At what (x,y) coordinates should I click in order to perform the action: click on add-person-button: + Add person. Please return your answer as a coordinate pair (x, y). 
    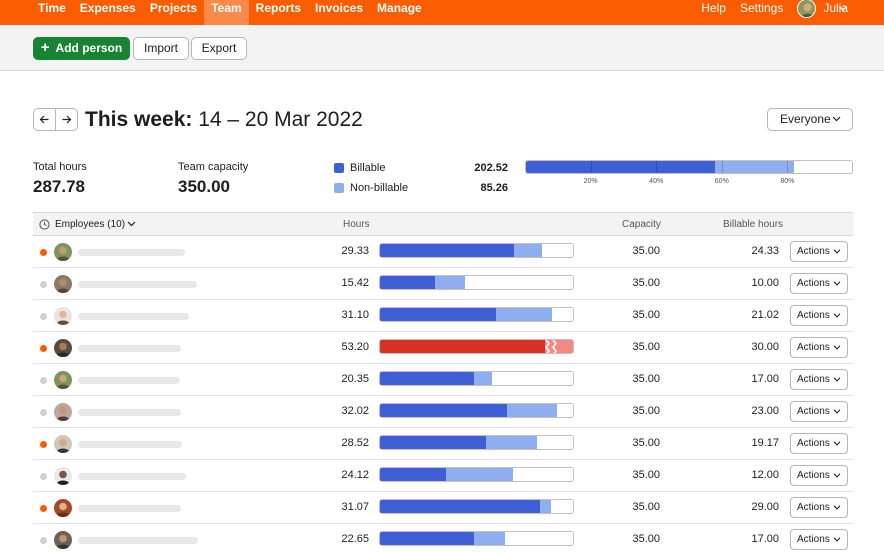
    Looking at the image, I should click on (81, 48).